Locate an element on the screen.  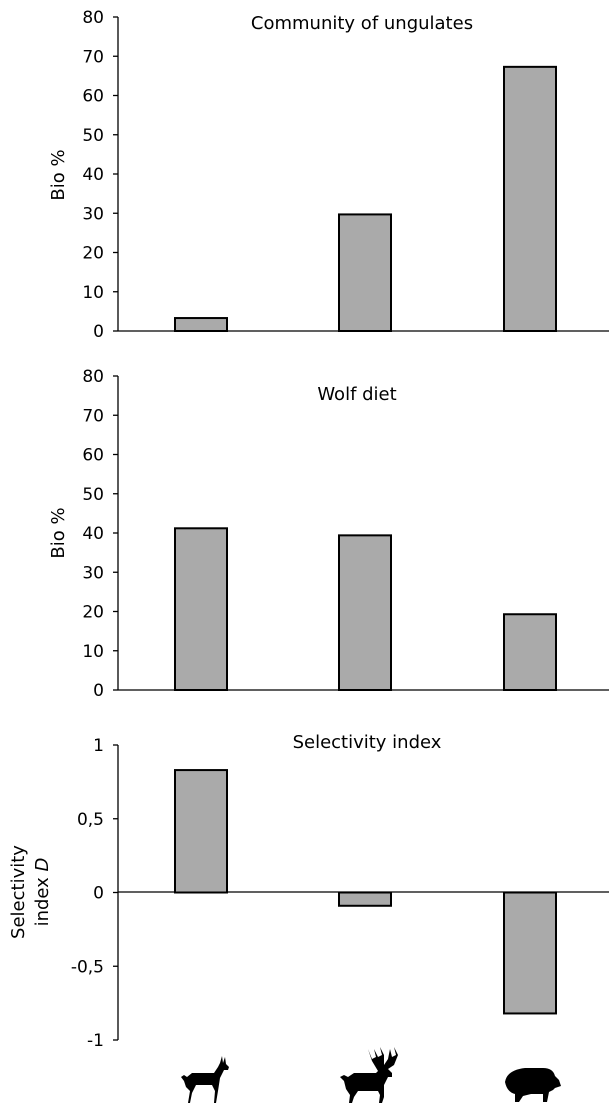
y-tick-label: -0,5 is located at coordinates (87, 967).